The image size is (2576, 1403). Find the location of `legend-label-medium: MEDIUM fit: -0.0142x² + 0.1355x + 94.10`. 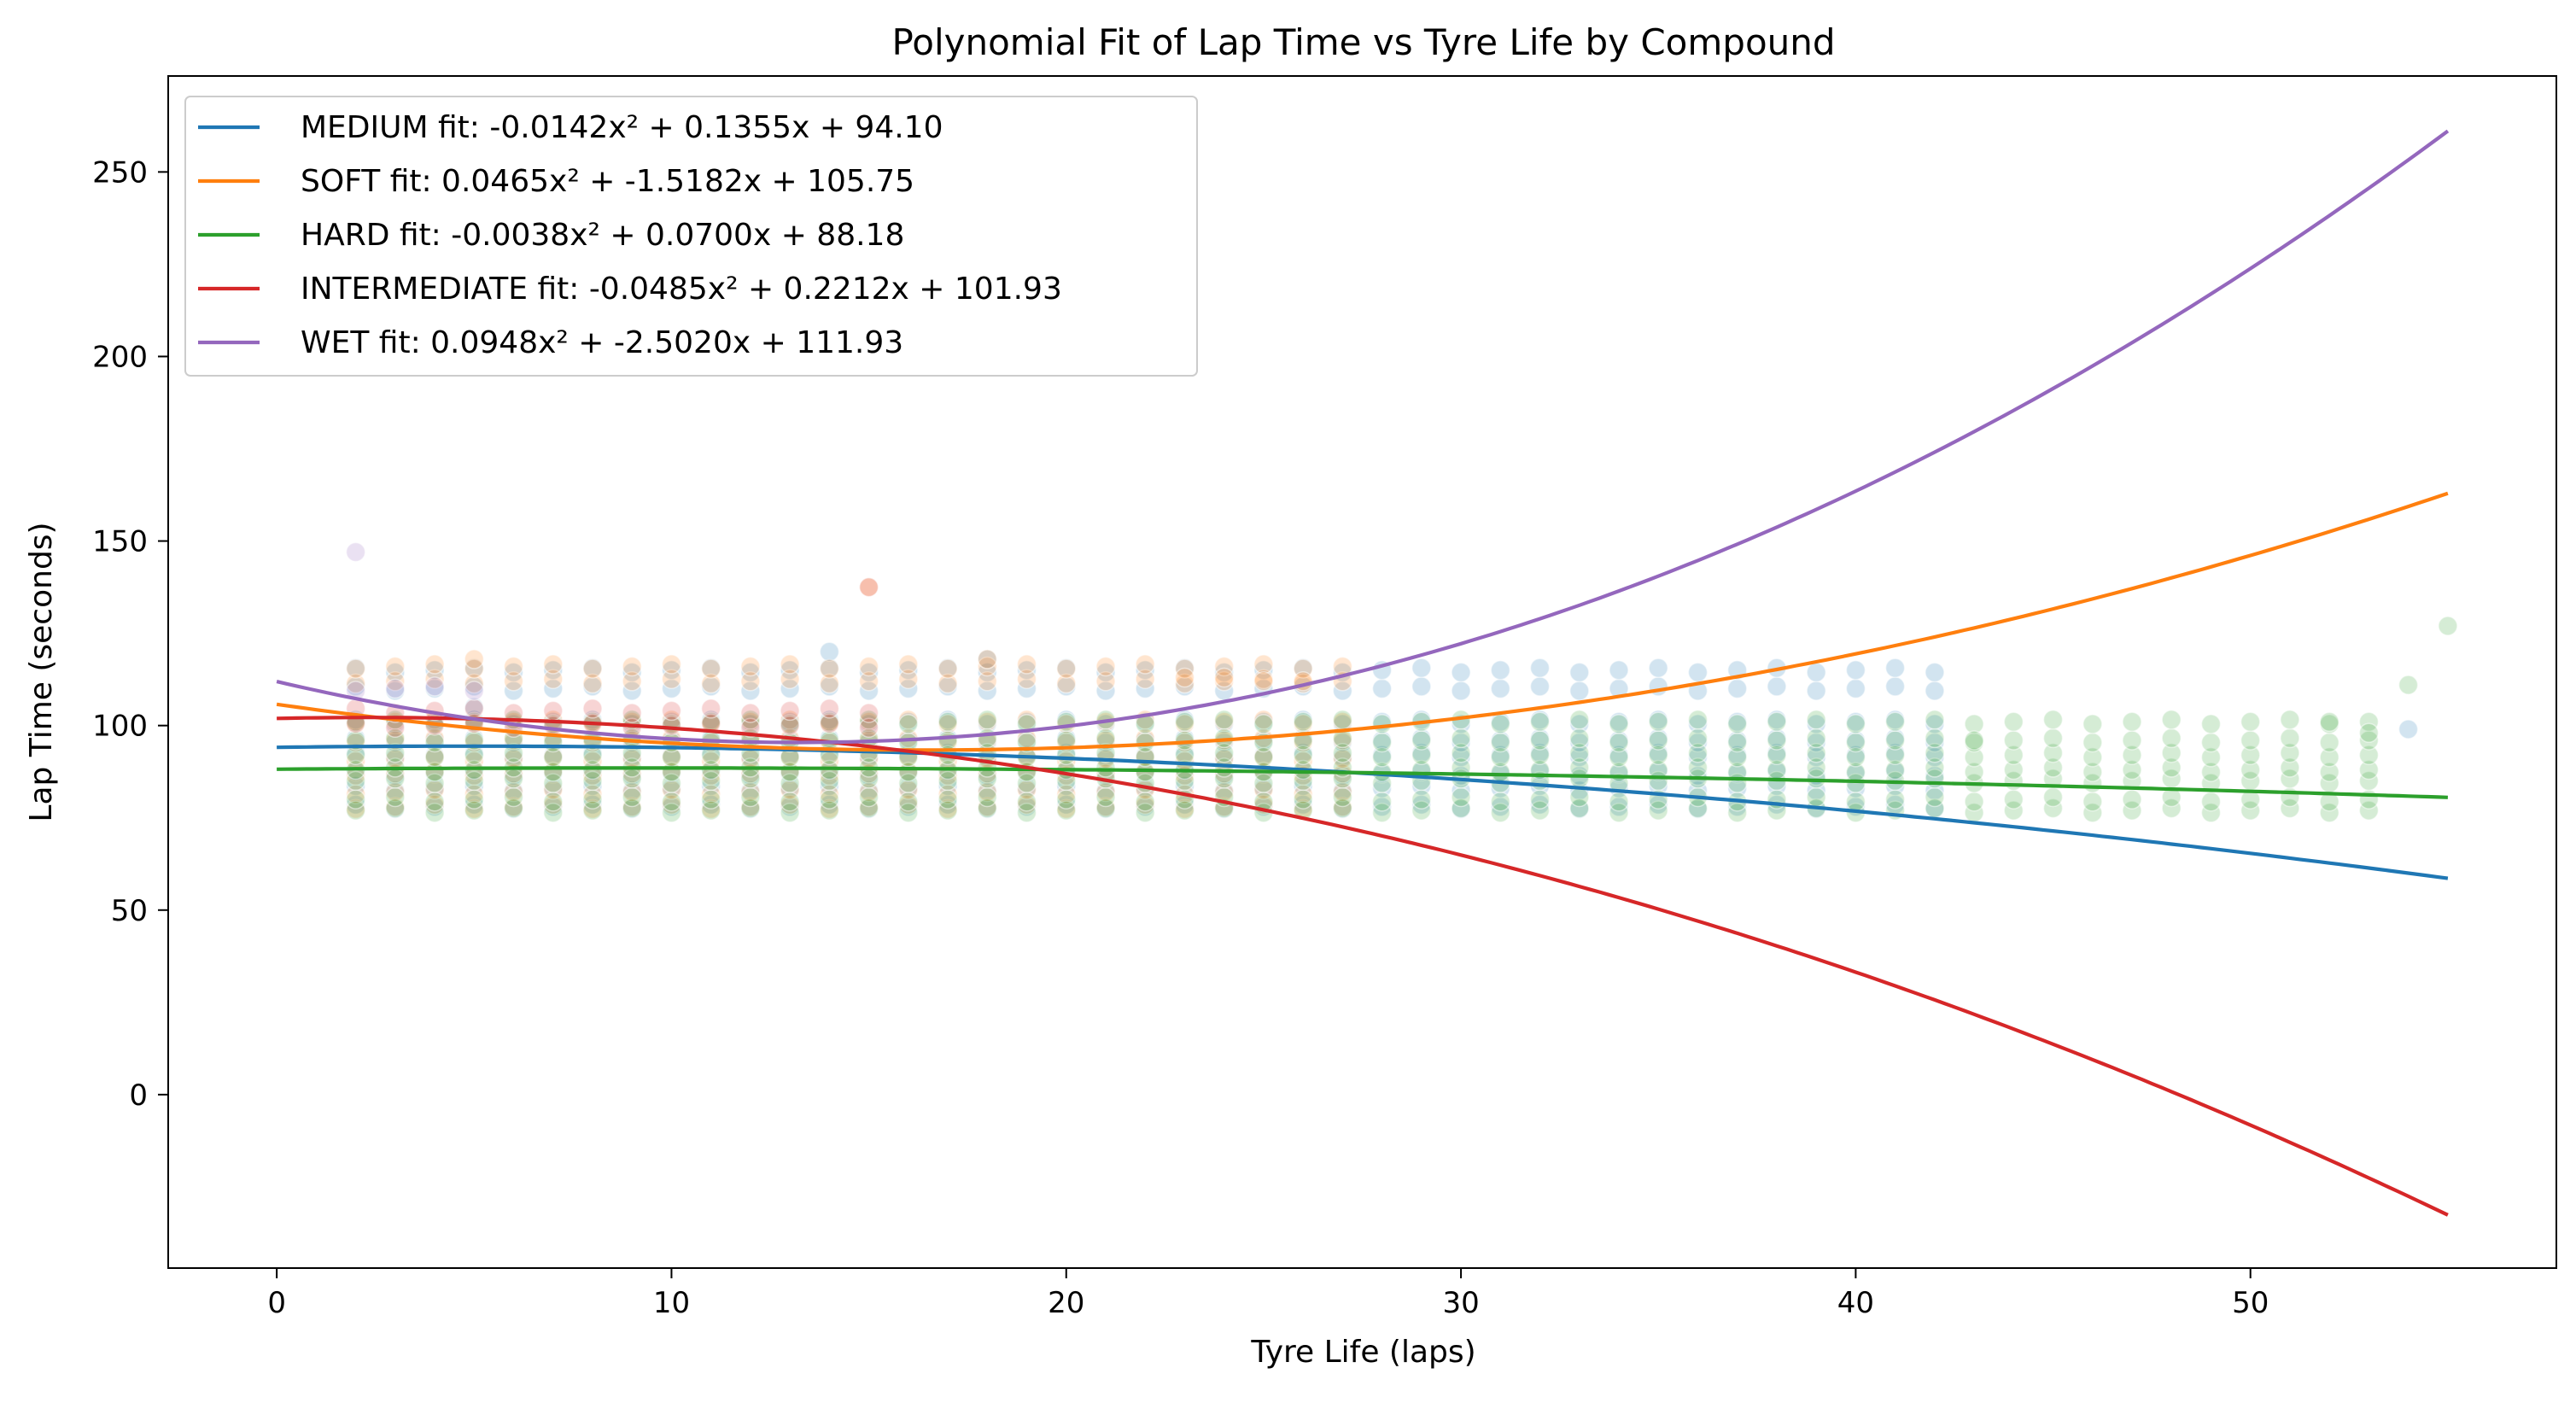

legend-label-medium: MEDIUM fit: -0.0142x² + 0.1355x + 94.10 is located at coordinates (622, 127).